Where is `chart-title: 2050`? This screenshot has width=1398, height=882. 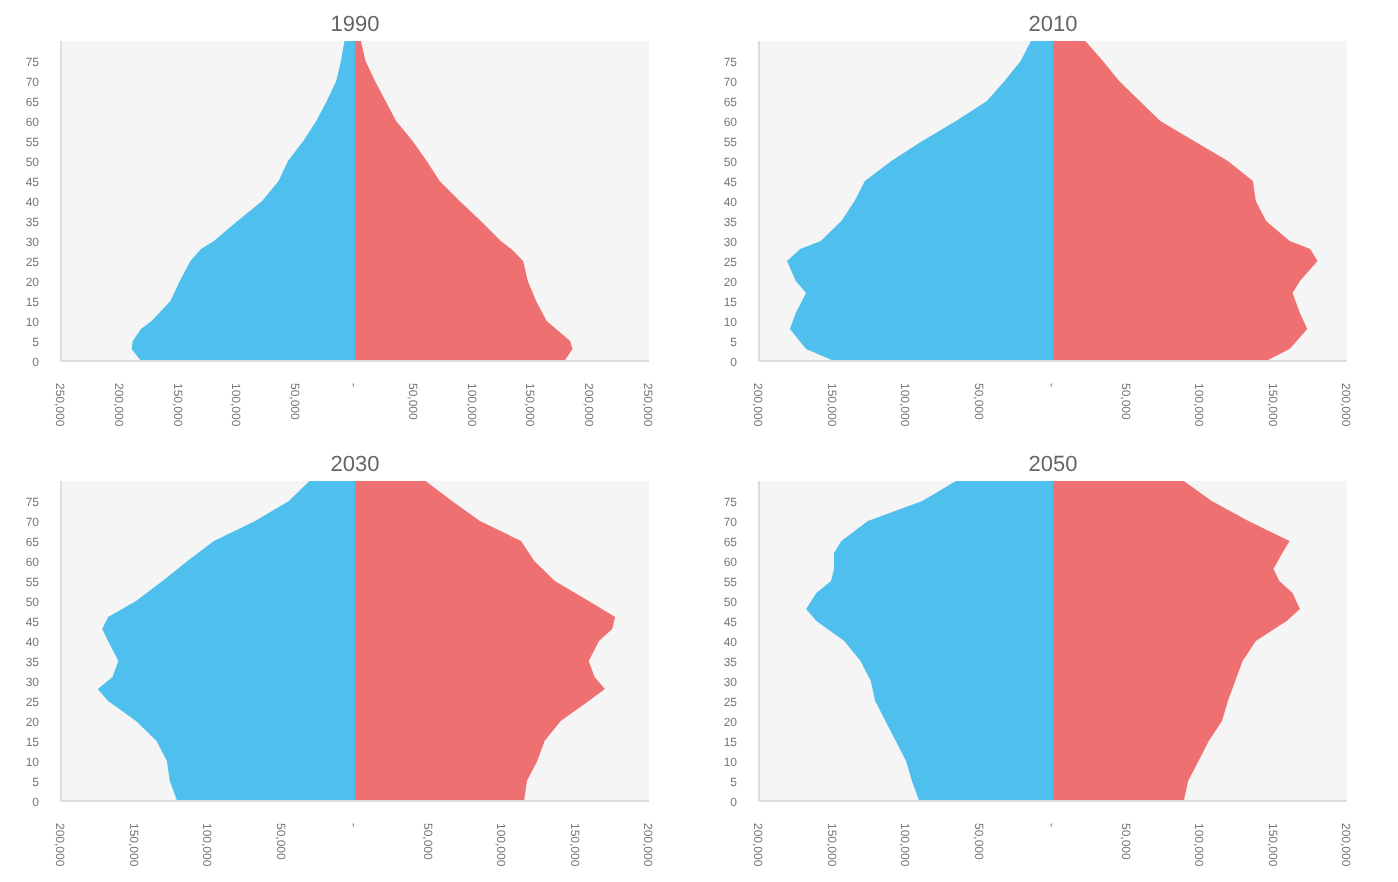 chart-title: 2050 is located at coordinates (1053, 465).